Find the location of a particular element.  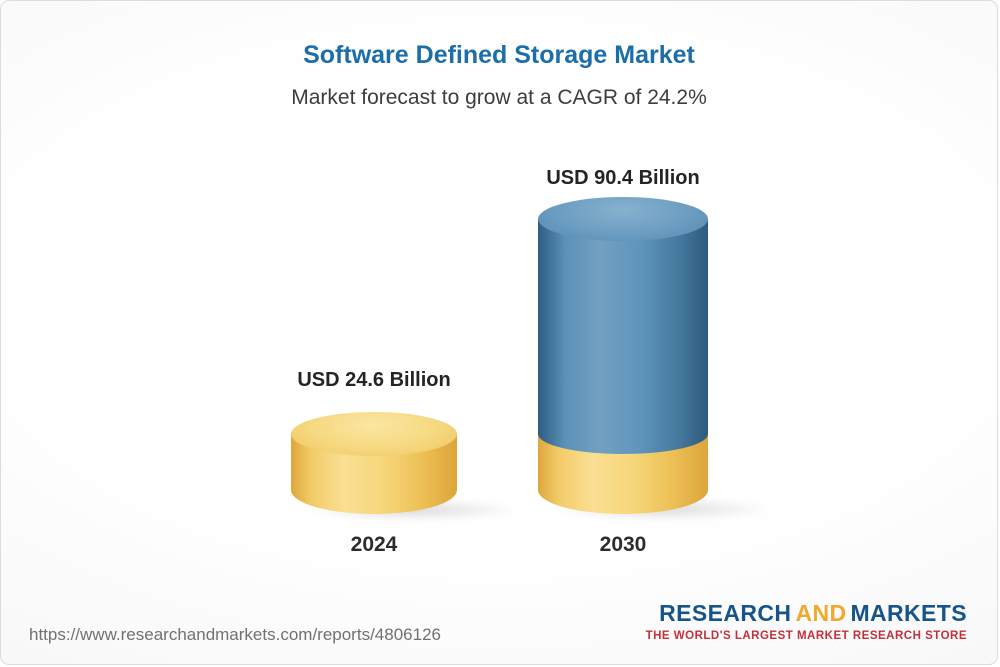

value-label-2030: USD 90.4 Billion is located at coordinates (623, 178).